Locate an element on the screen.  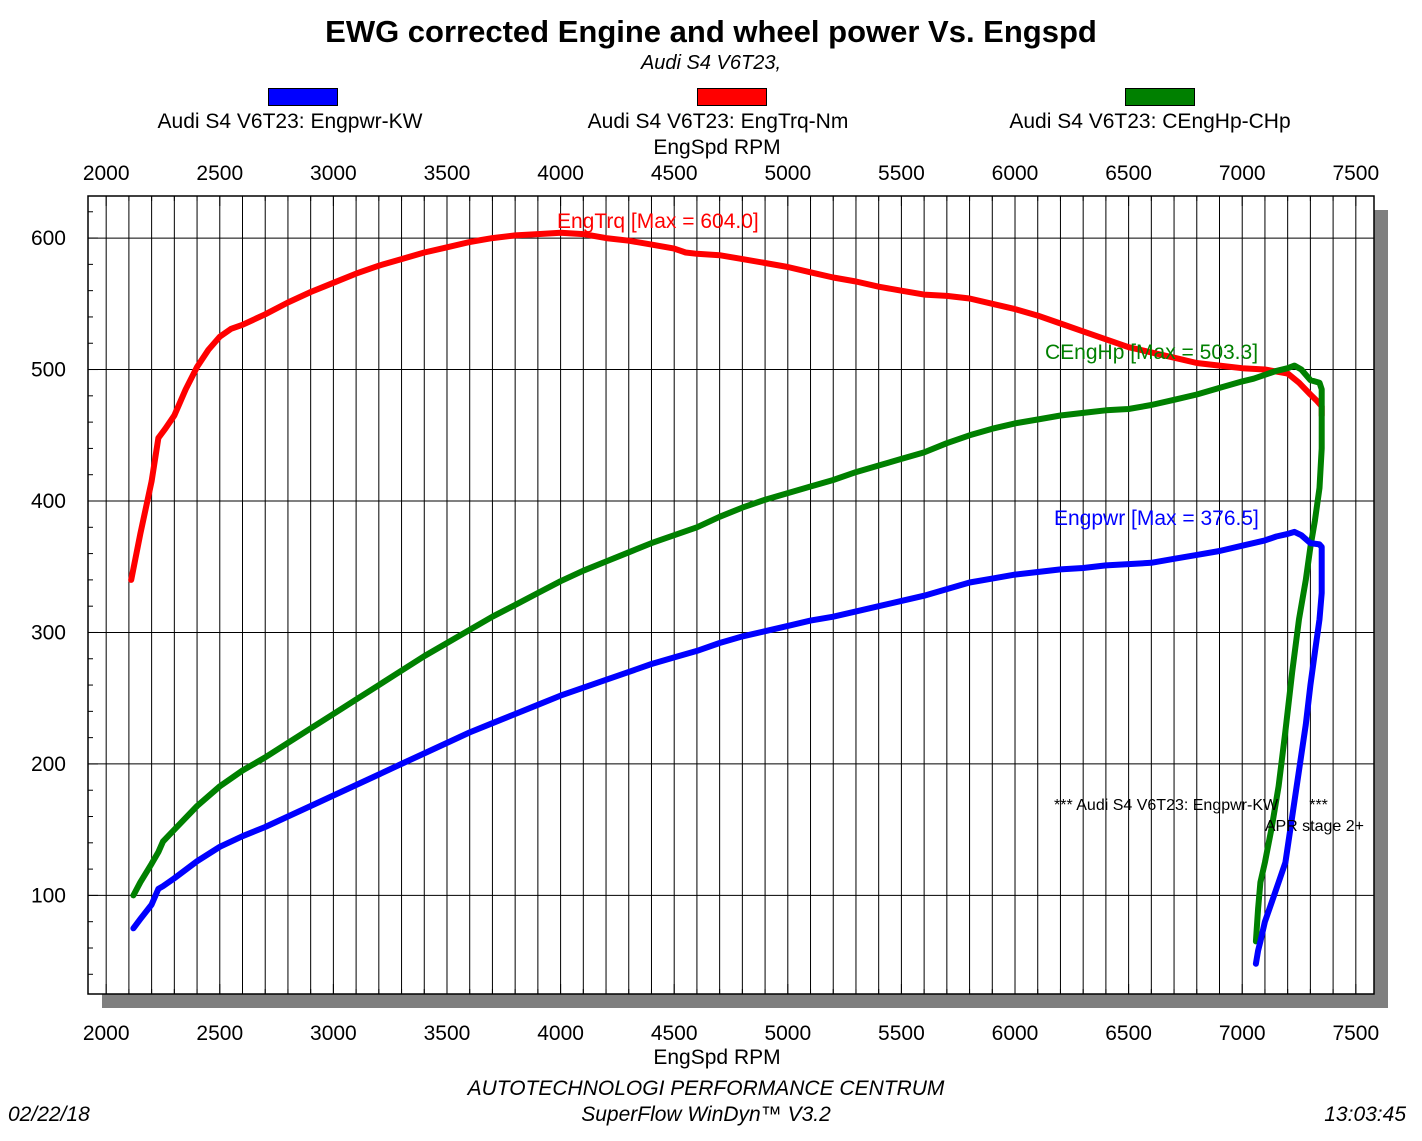
x-tick-label-top: 6000 is located at coordinates (1015, 173).